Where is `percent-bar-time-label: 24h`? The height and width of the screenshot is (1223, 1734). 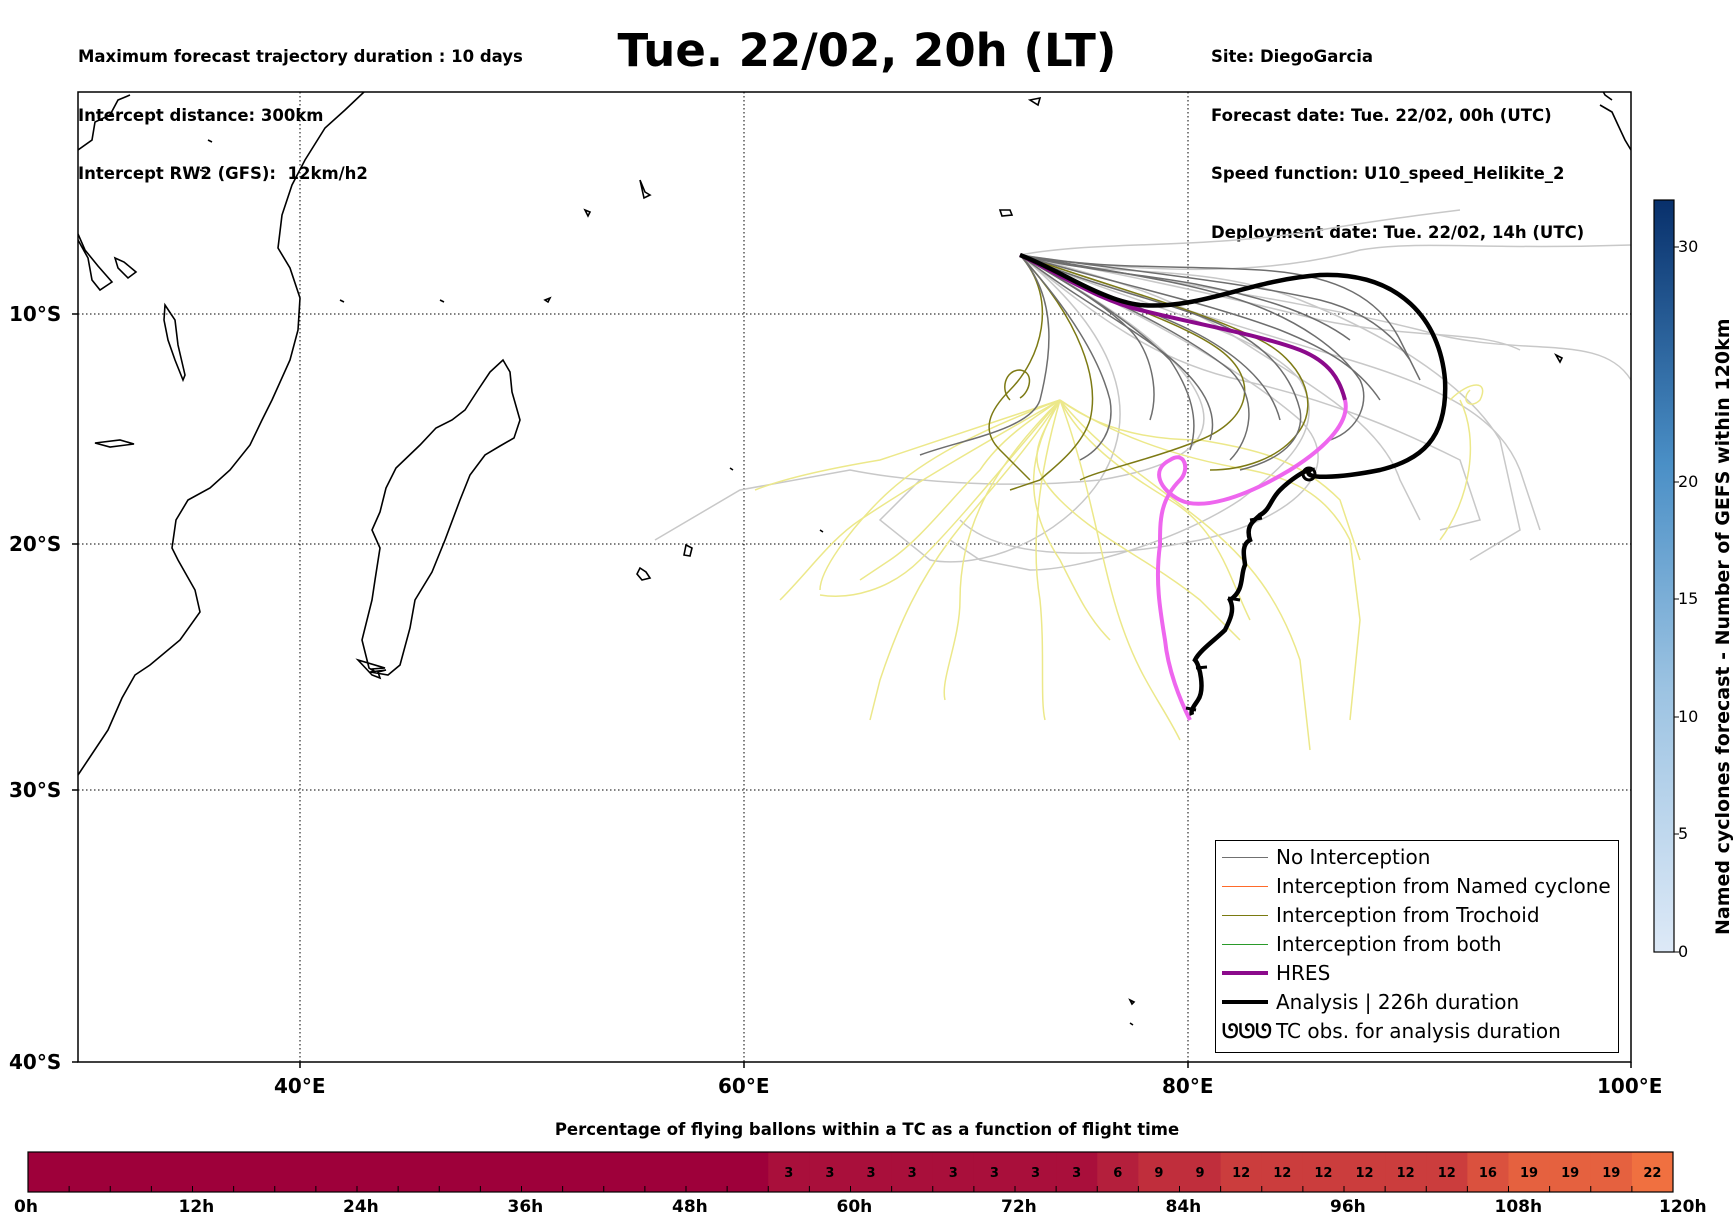 percent-bar-time-label: 24h is located at coordinates (361, 1207).